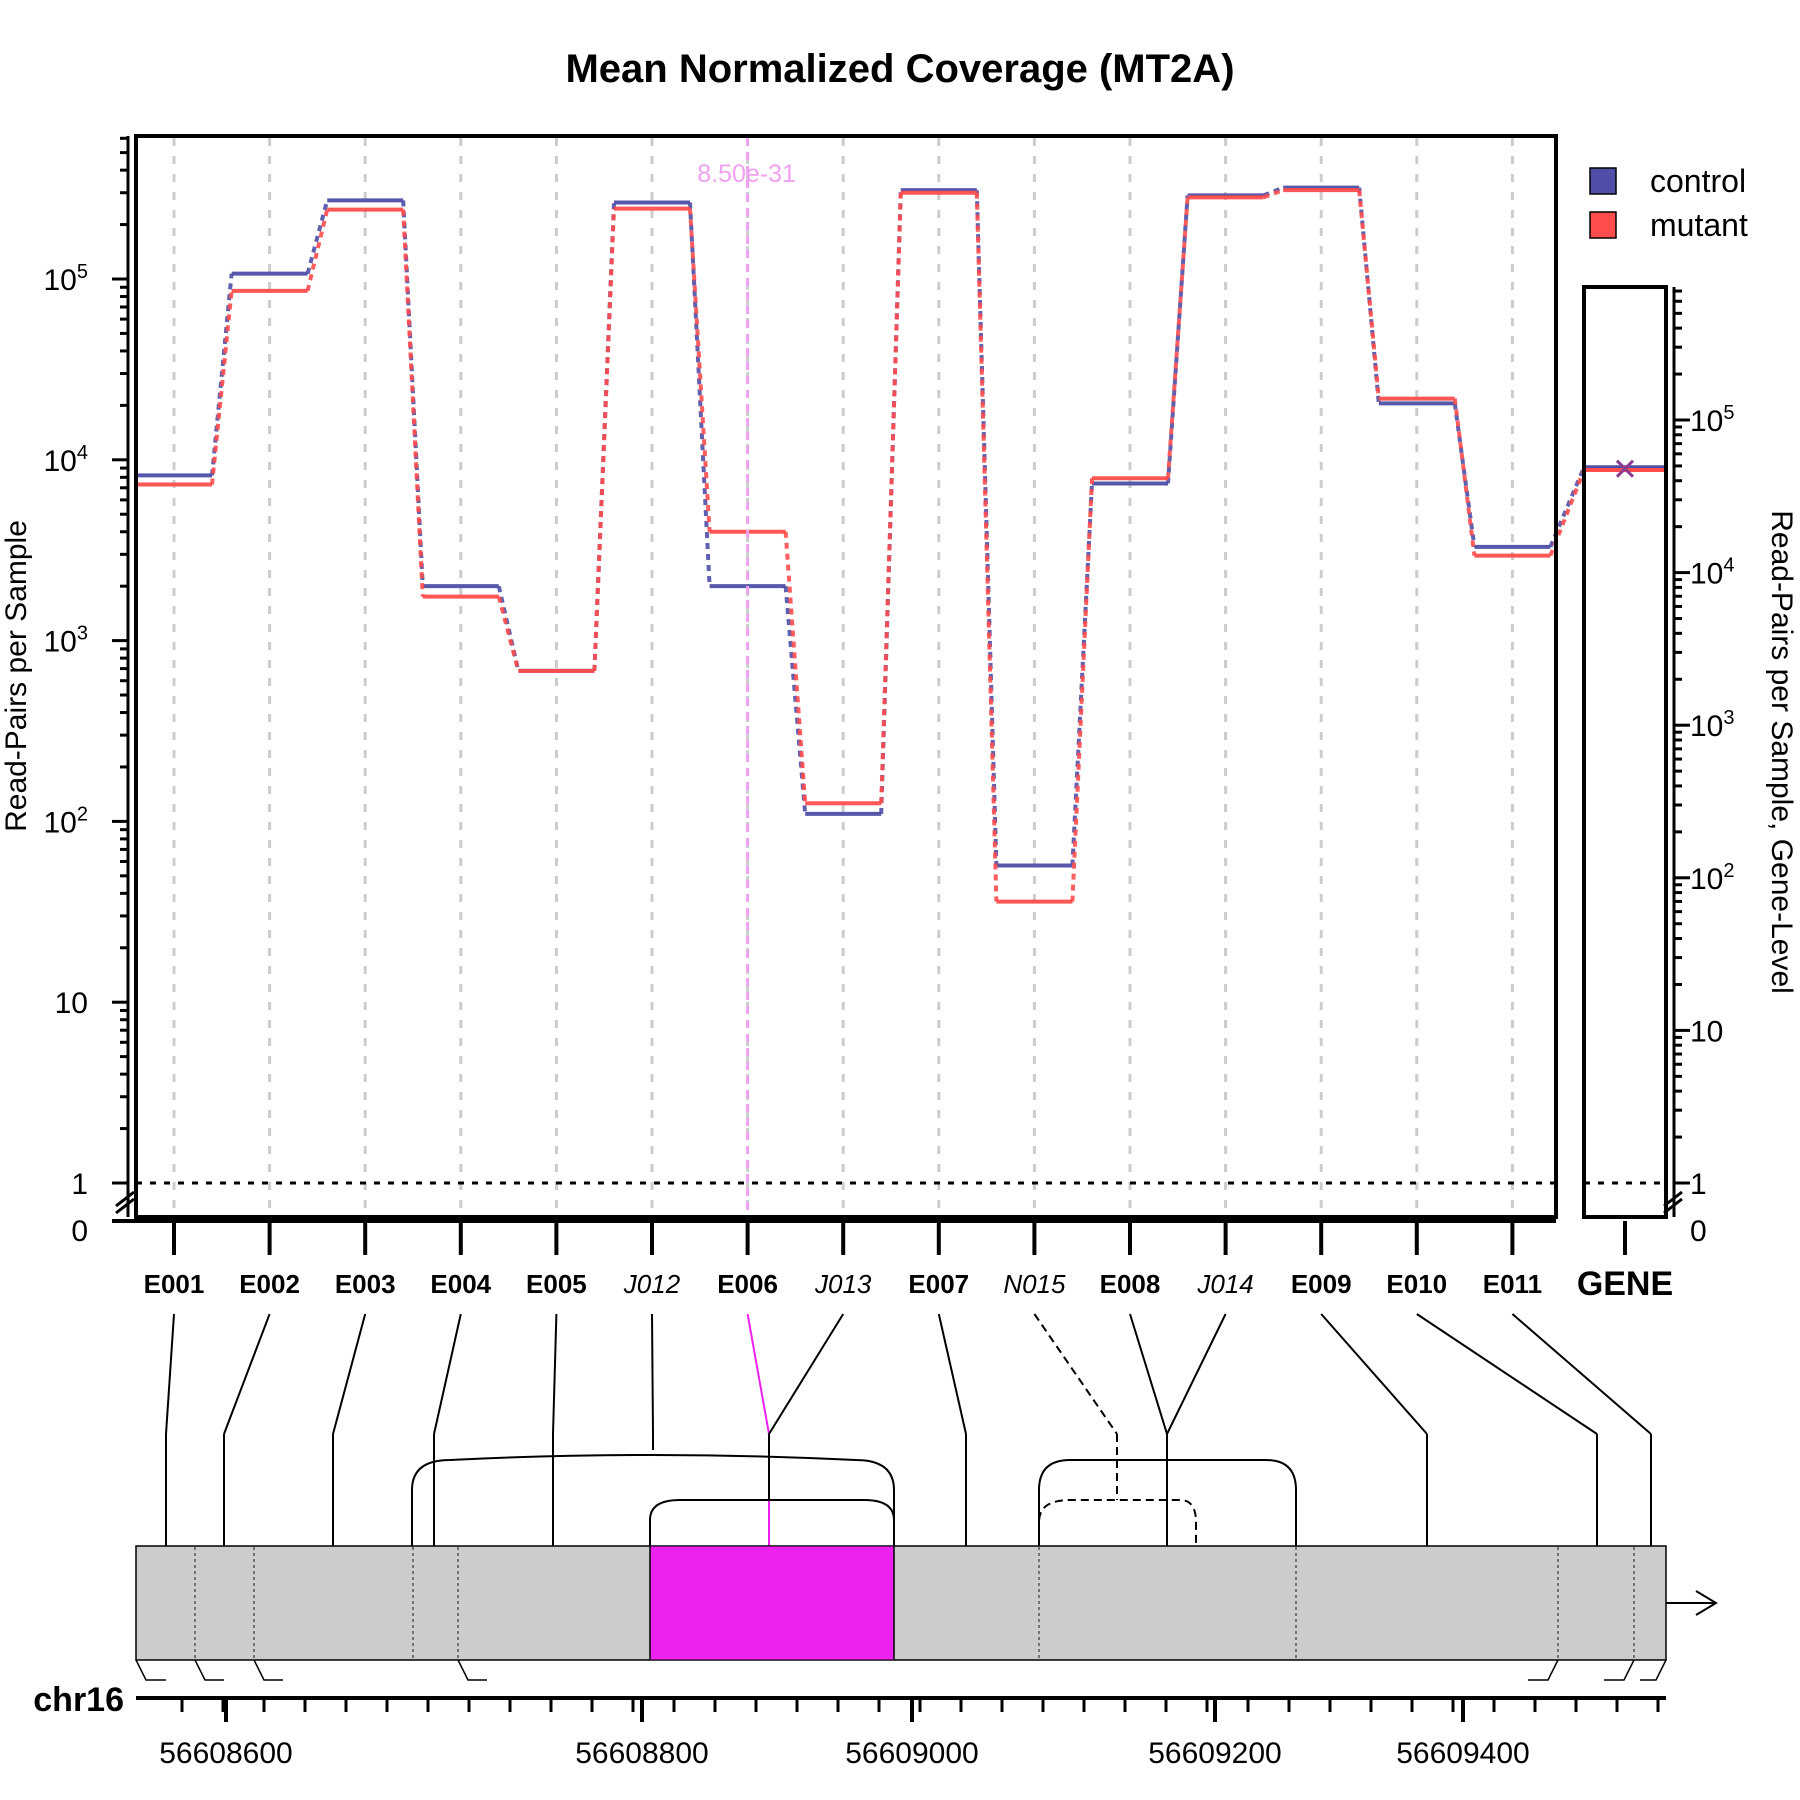  Describe the element at coordinates (1699, 225) in the screenshot. I see `legend-label-mutant: mutant` at that location.